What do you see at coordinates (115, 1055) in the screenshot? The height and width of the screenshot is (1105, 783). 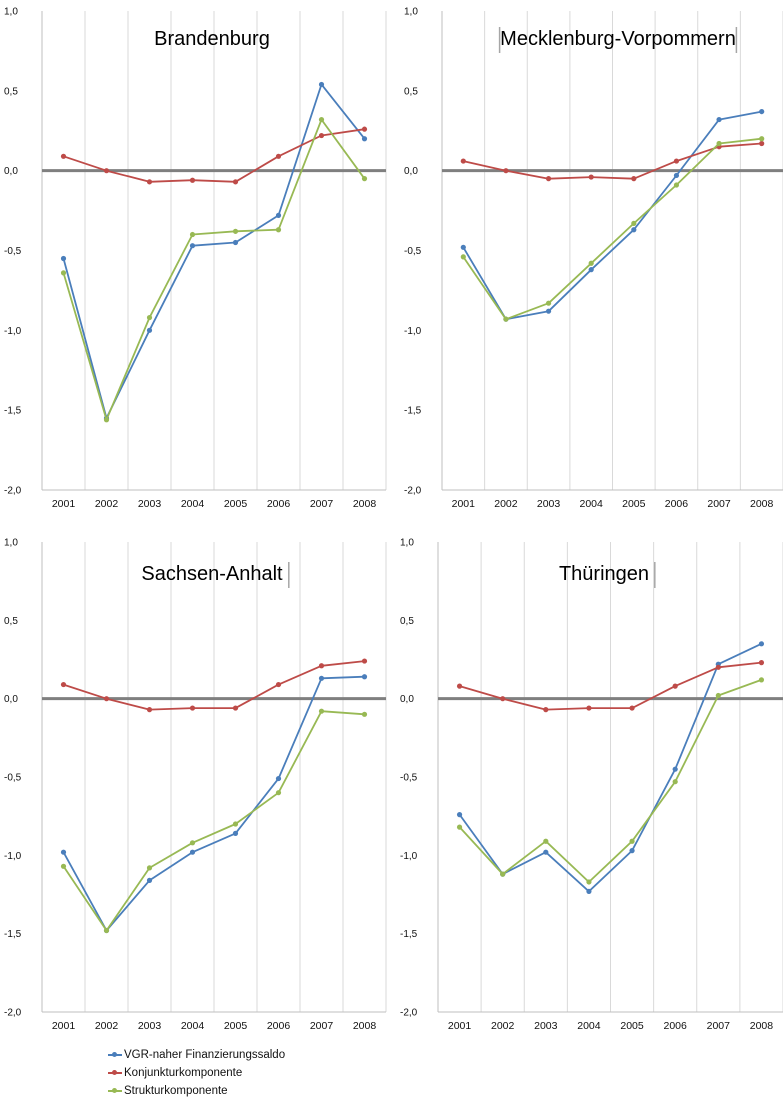 I see `legend-swatch-vgr` at bounding box center [115, 1055].